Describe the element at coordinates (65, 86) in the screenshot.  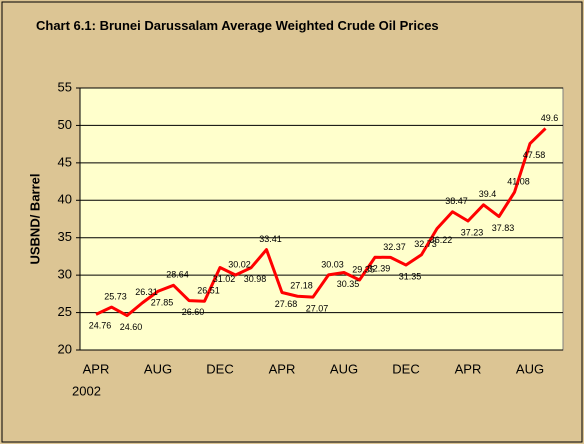
I see `y-tick-label: 55` at that location.